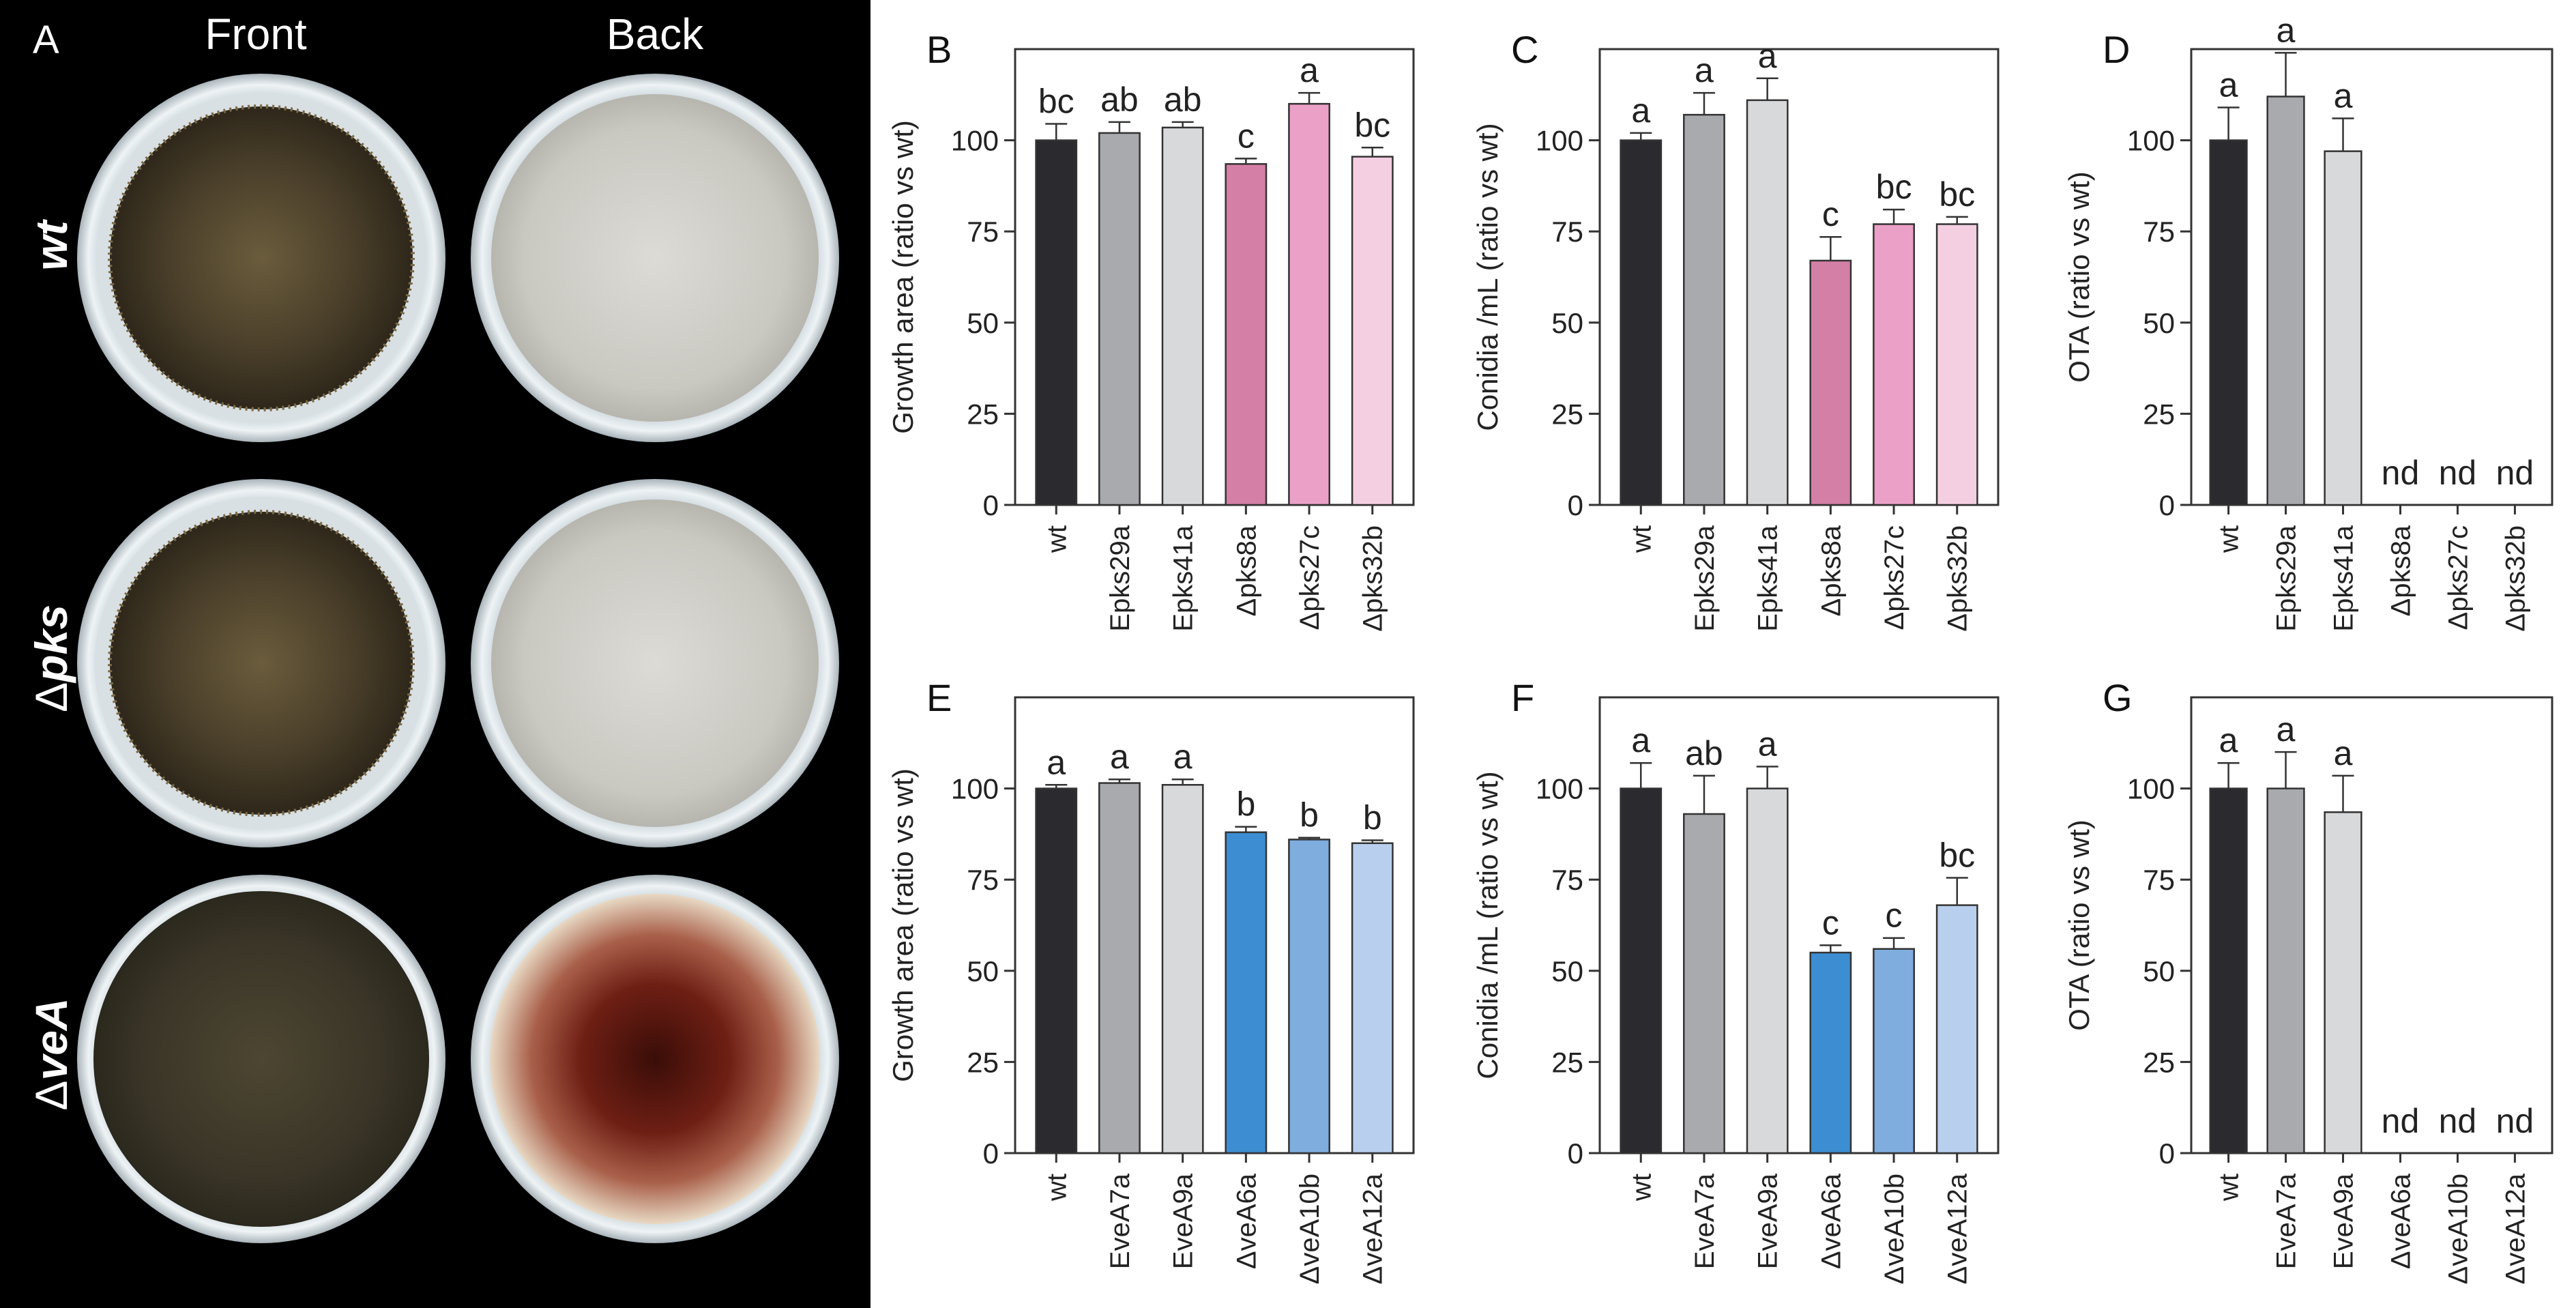 This screenshot has height=1308, width=2576. I want to click on panel-label-c: C, so click(1524, 49).